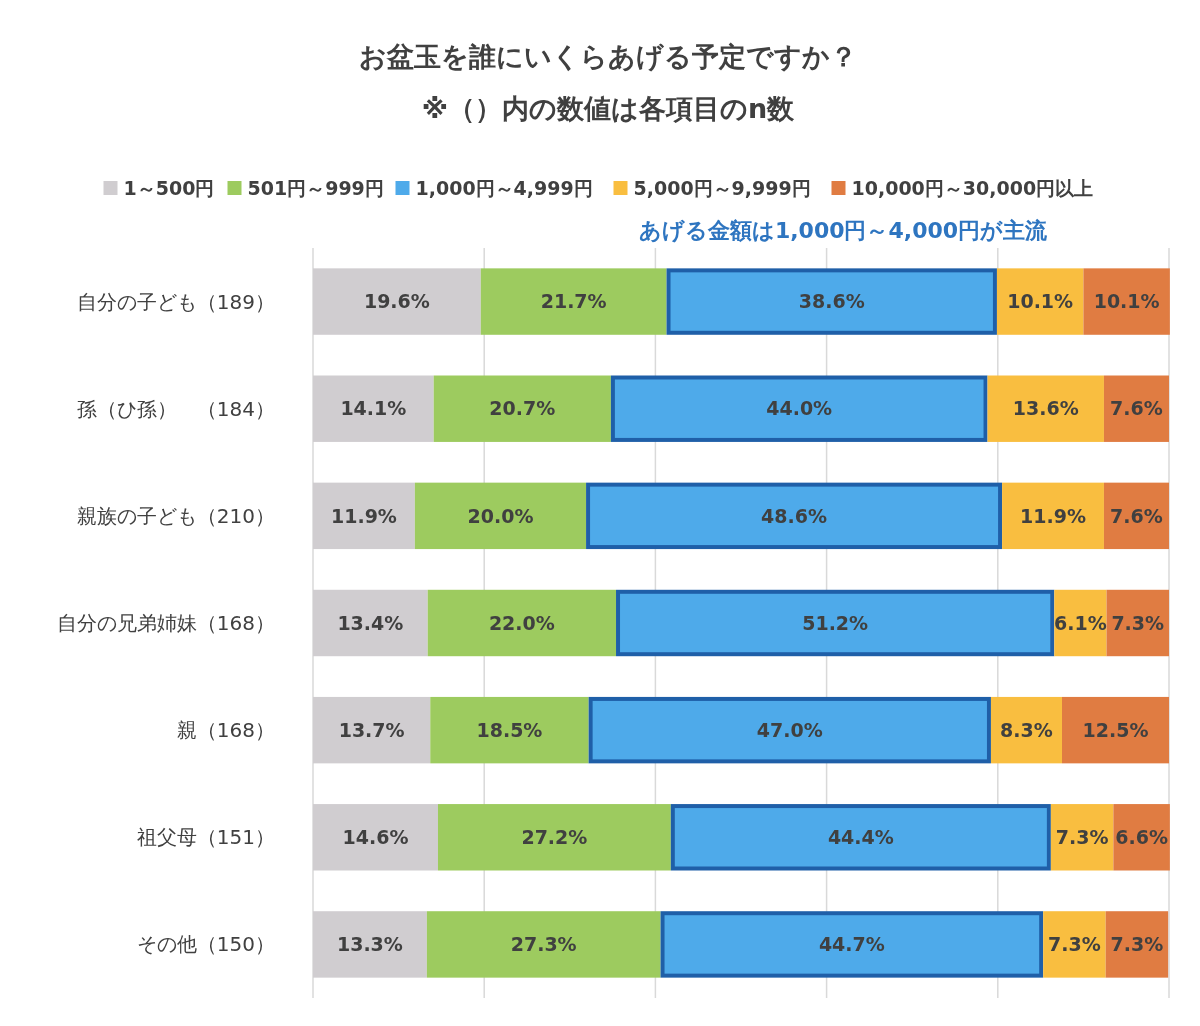 Image resolution: width=1200 pixels, height=1026 pixels. Describe the element at coordinates (835, 622) in the screenshot. I see `data-label: 51.2%` at that location.